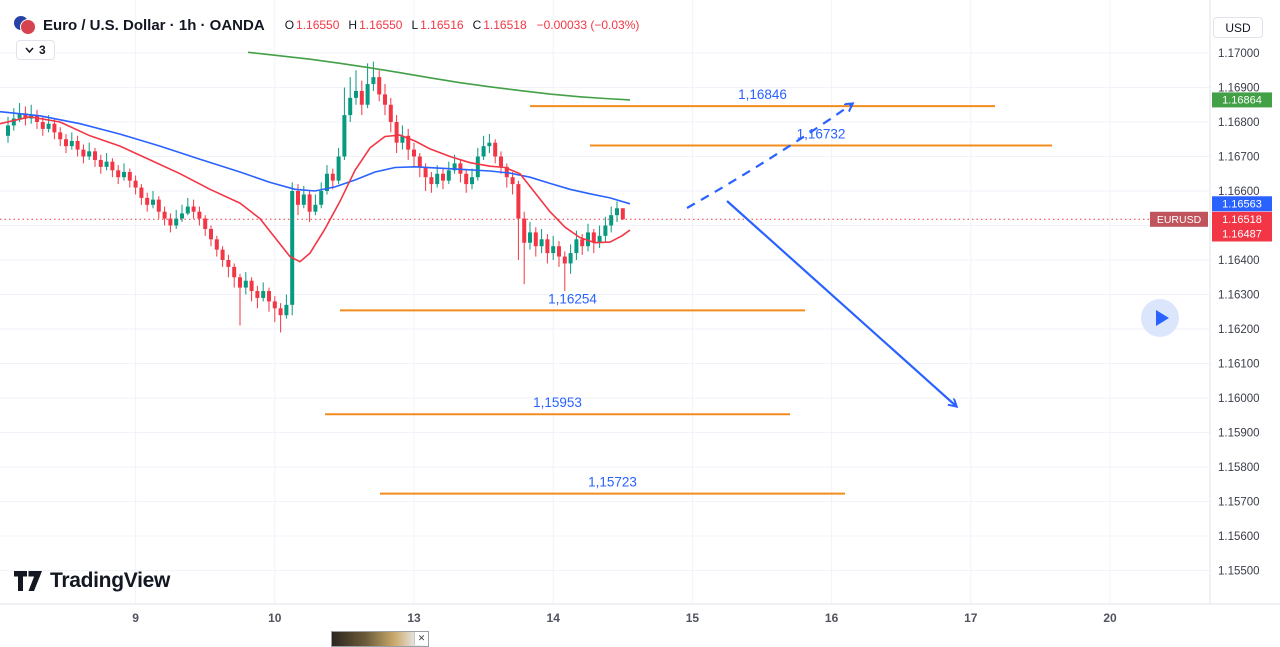 Image resolution: width=1280 pixels, height=647 pixels. What do you see at coordinates (624, 618) in the screenshot?
I see `time-axis: 9 10 13 14 15 16 17 20` at bounding box center [624, 618].